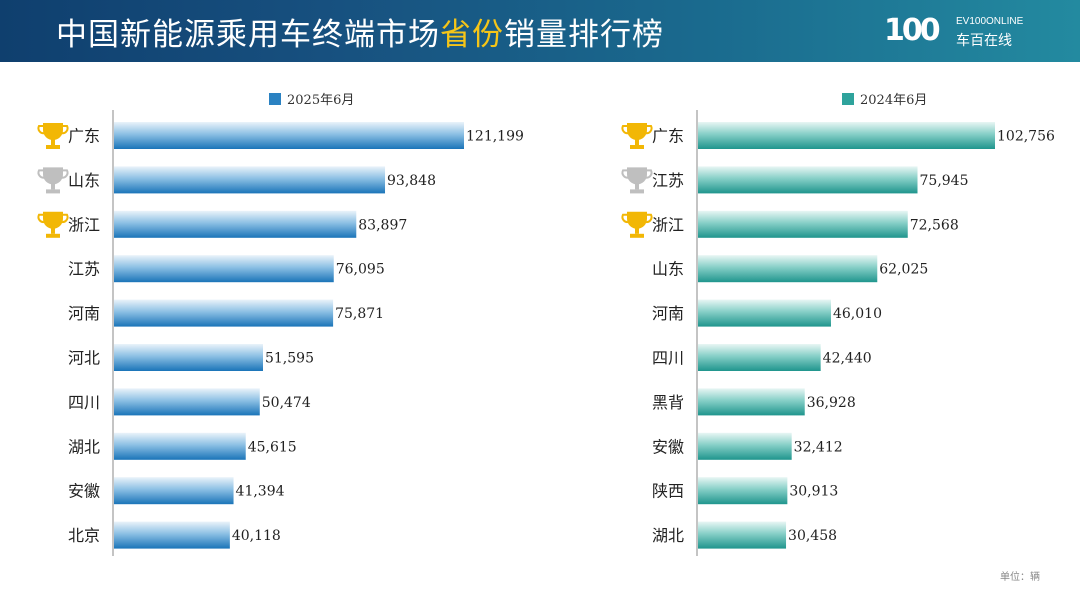 The image size is (1080, 606). What do you see at coordinates (256, 536) in the screenshot?
I see `value-label: 40,118` at bounding box center [256, 536].